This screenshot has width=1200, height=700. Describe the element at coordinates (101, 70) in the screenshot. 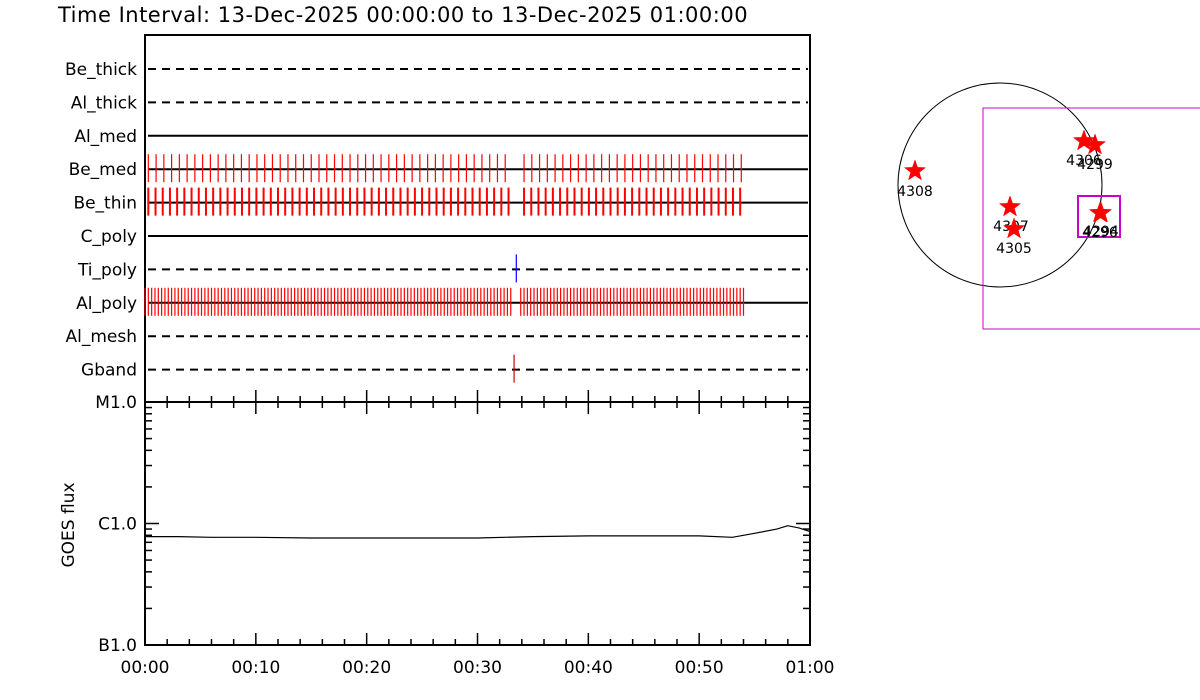

I see `filter-label-be-thick: Be_thick` at that location.